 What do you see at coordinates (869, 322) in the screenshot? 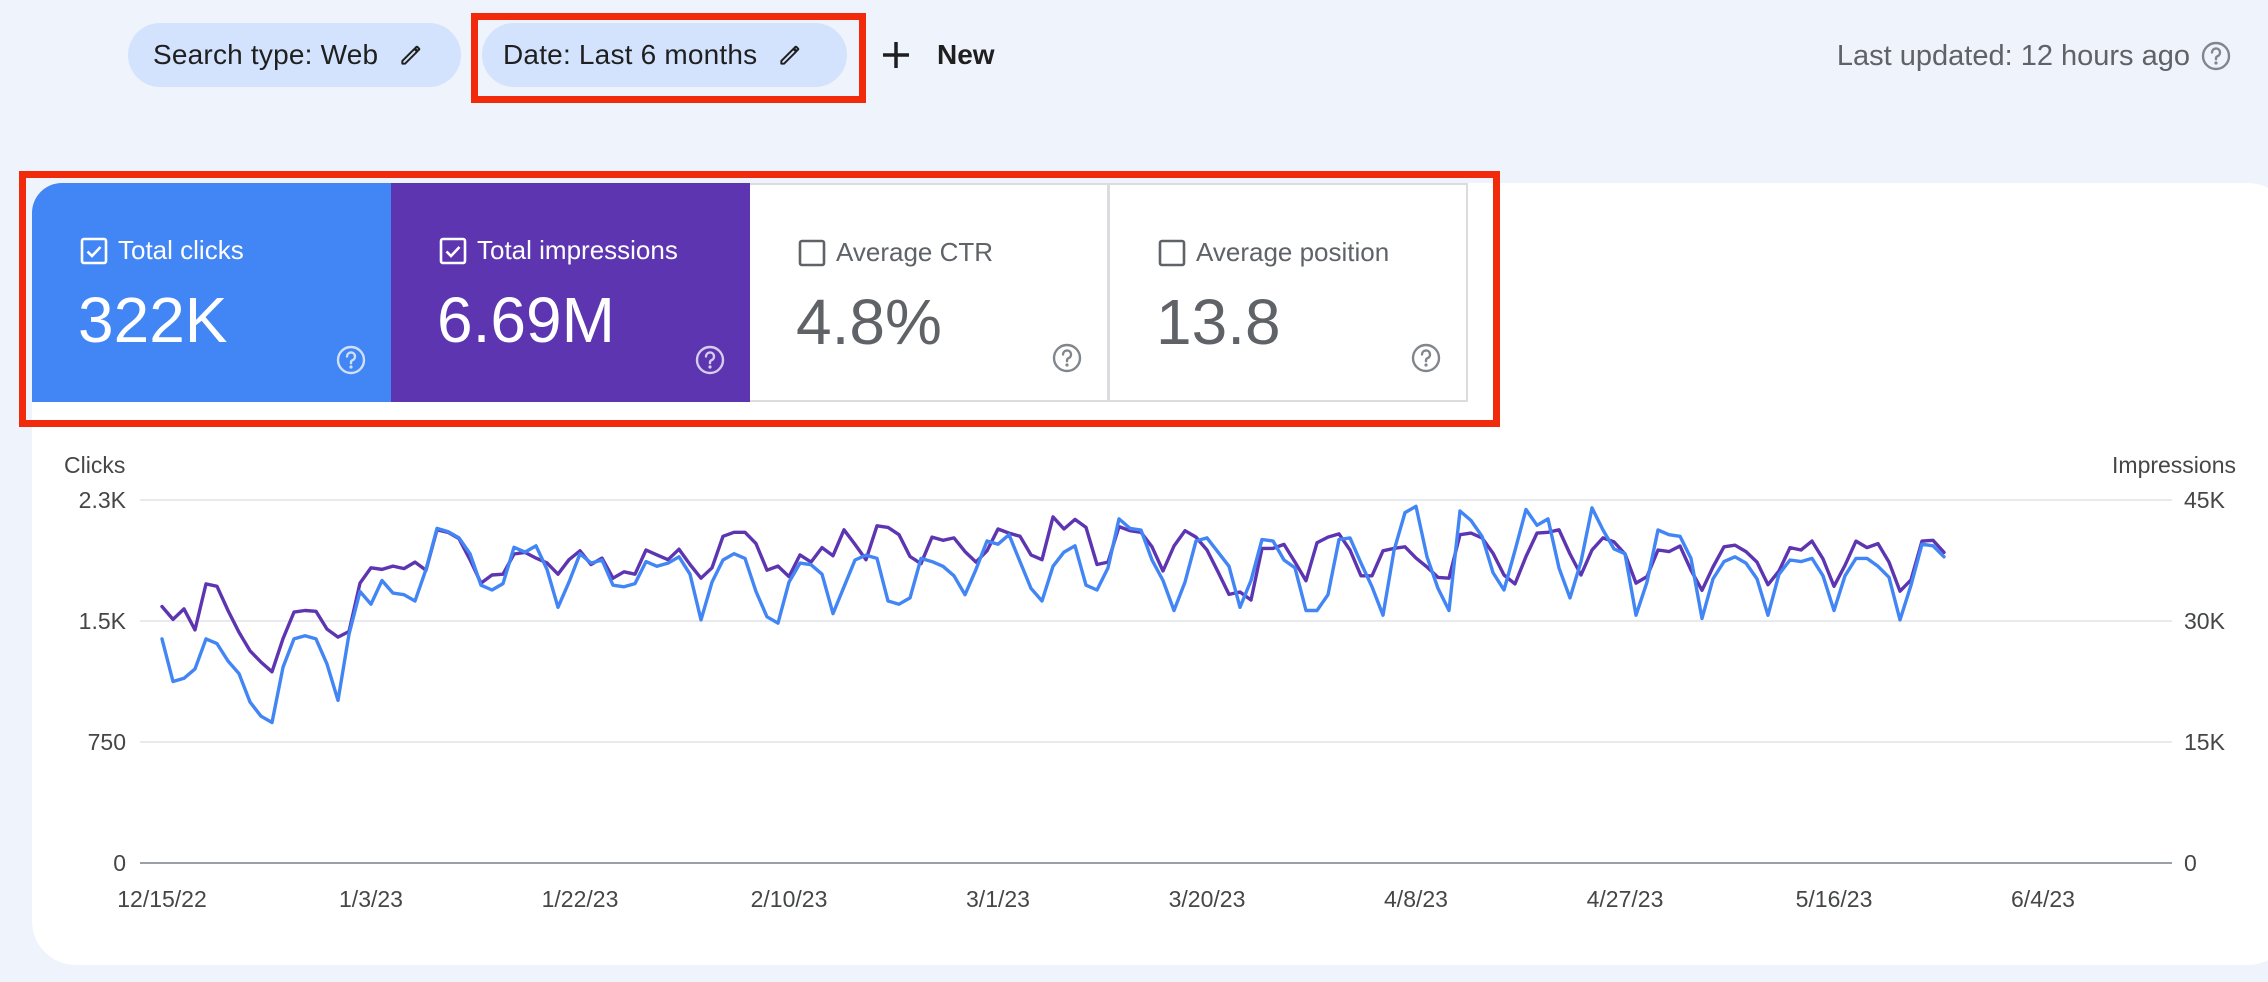
I see `metric-value: 4.8%` at bounding box center [869, 322].